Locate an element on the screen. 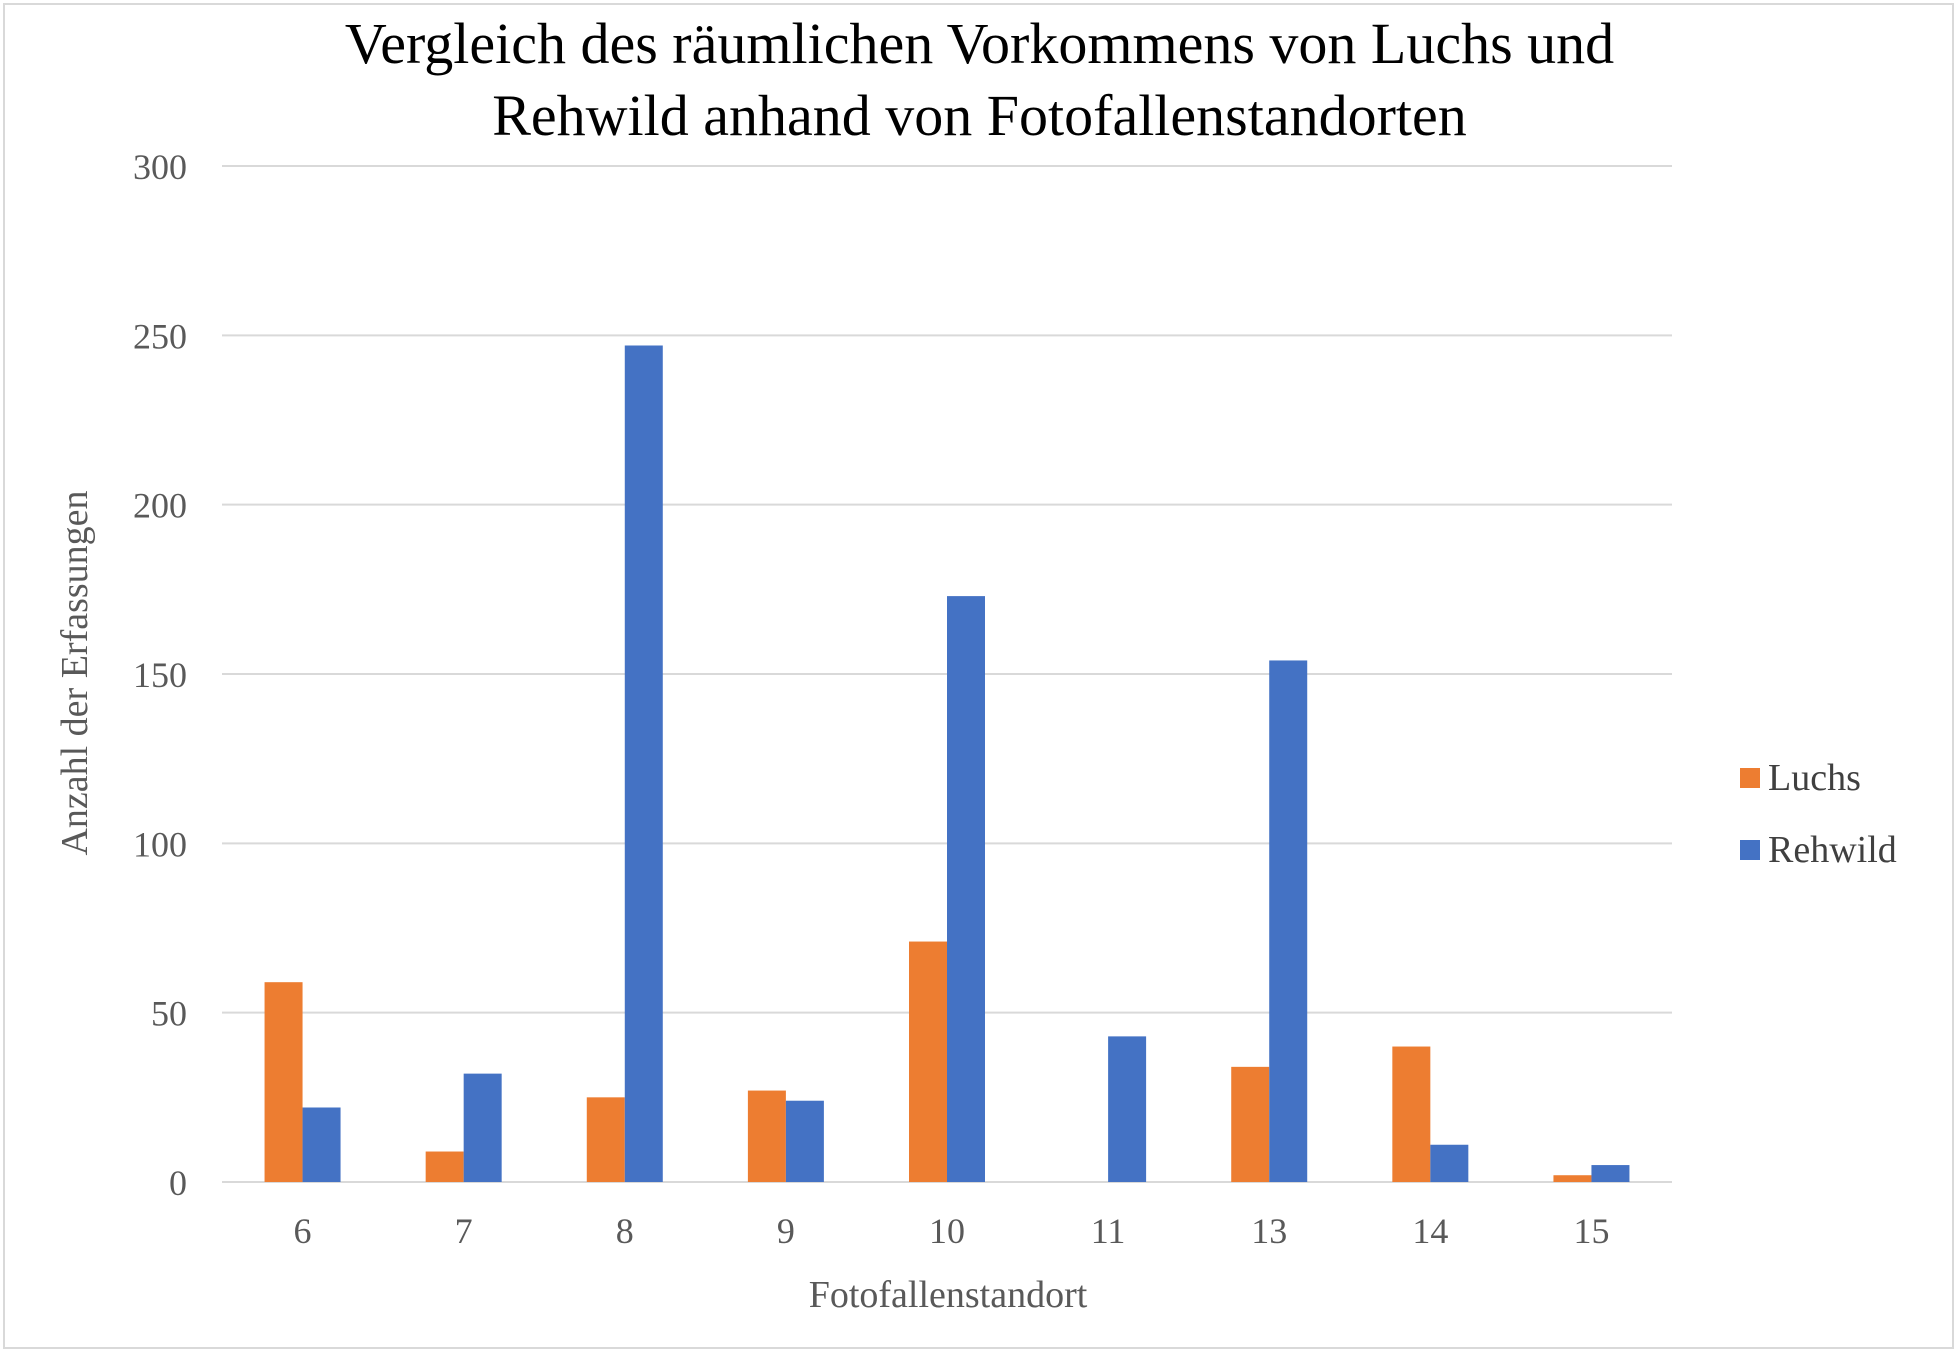 This screenshot has height=1354, width=1959. legend-label-rehwild: Rehwild is located at coordinates (1832, 850).